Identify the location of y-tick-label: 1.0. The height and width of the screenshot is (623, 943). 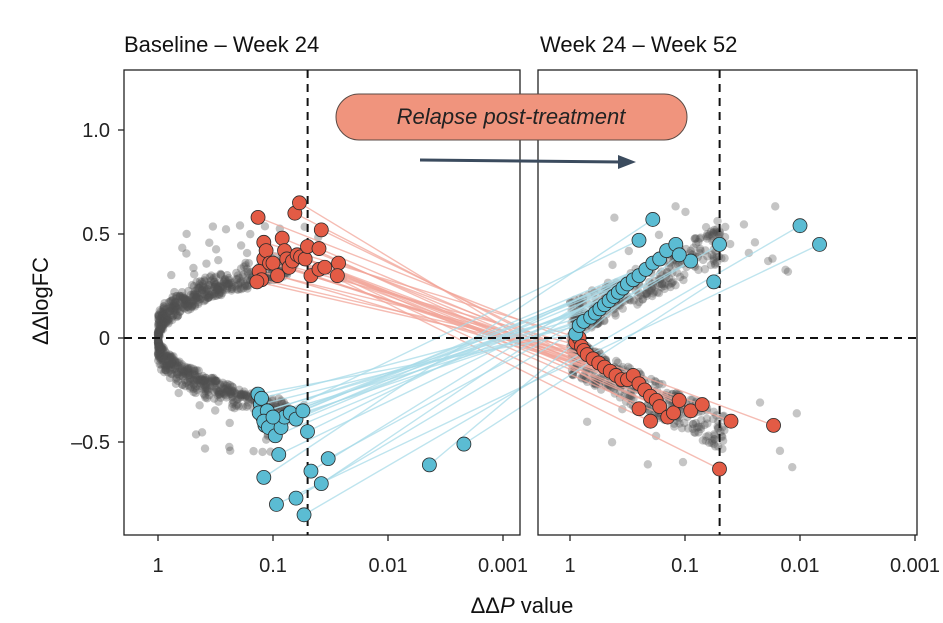
(96, 131).